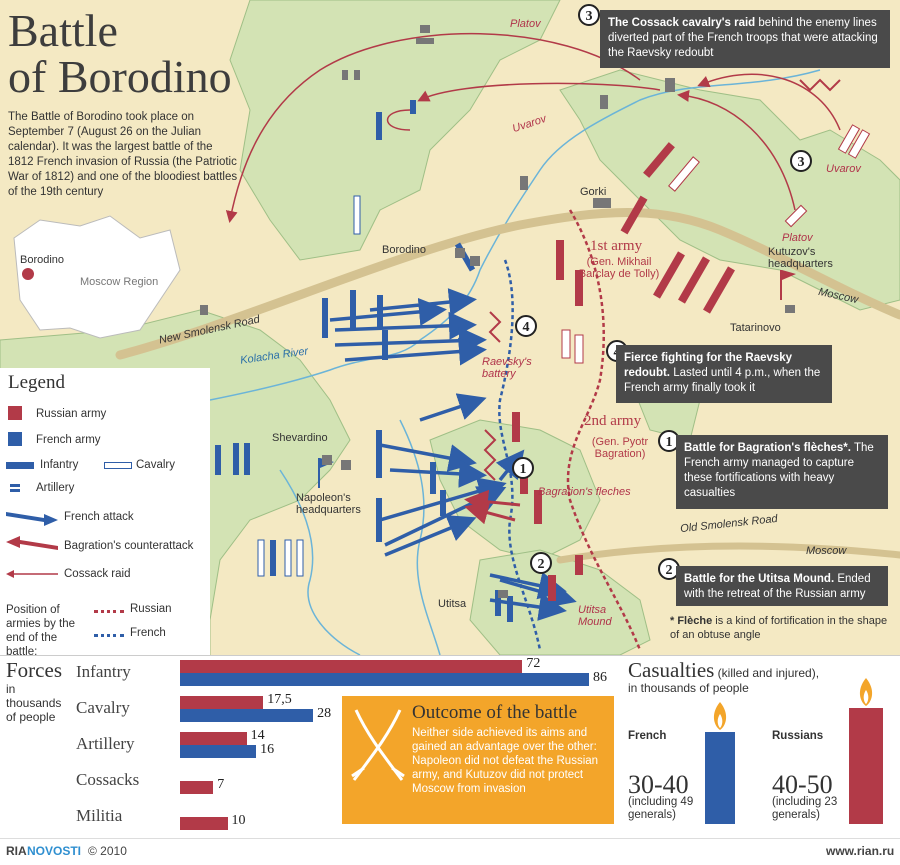  Describe the element at coordinates (34, 670) in the screenshot. I see `forces-heading: Forces` at that location.